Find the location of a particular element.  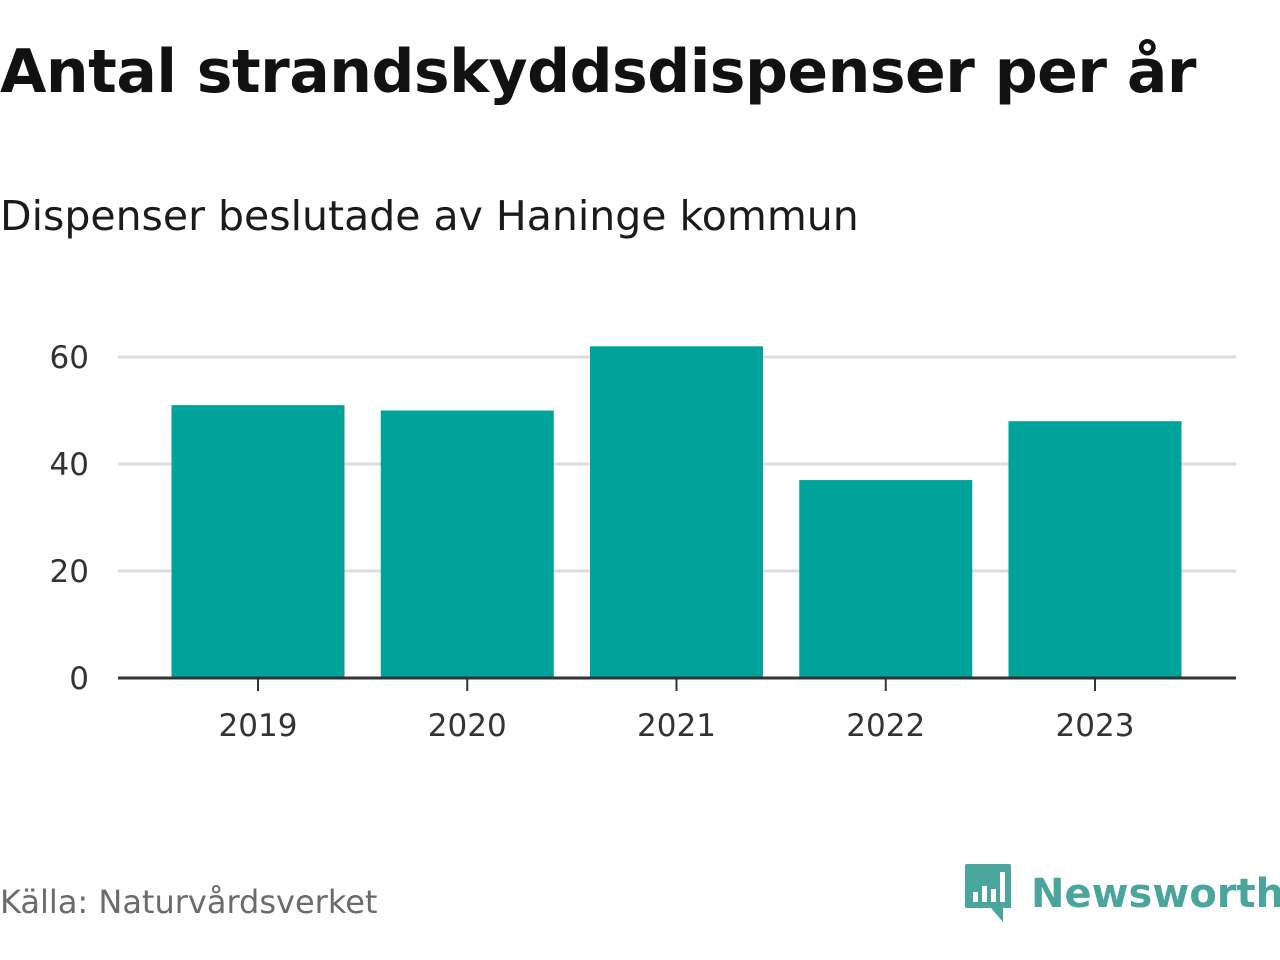

axes is located at coordinates (677, 683).